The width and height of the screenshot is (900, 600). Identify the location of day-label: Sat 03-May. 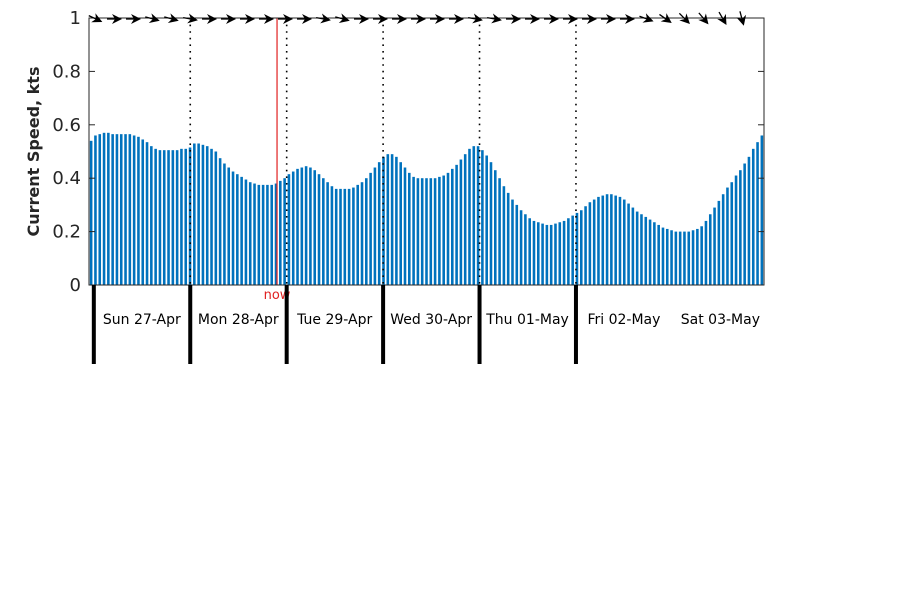
(720, 320).